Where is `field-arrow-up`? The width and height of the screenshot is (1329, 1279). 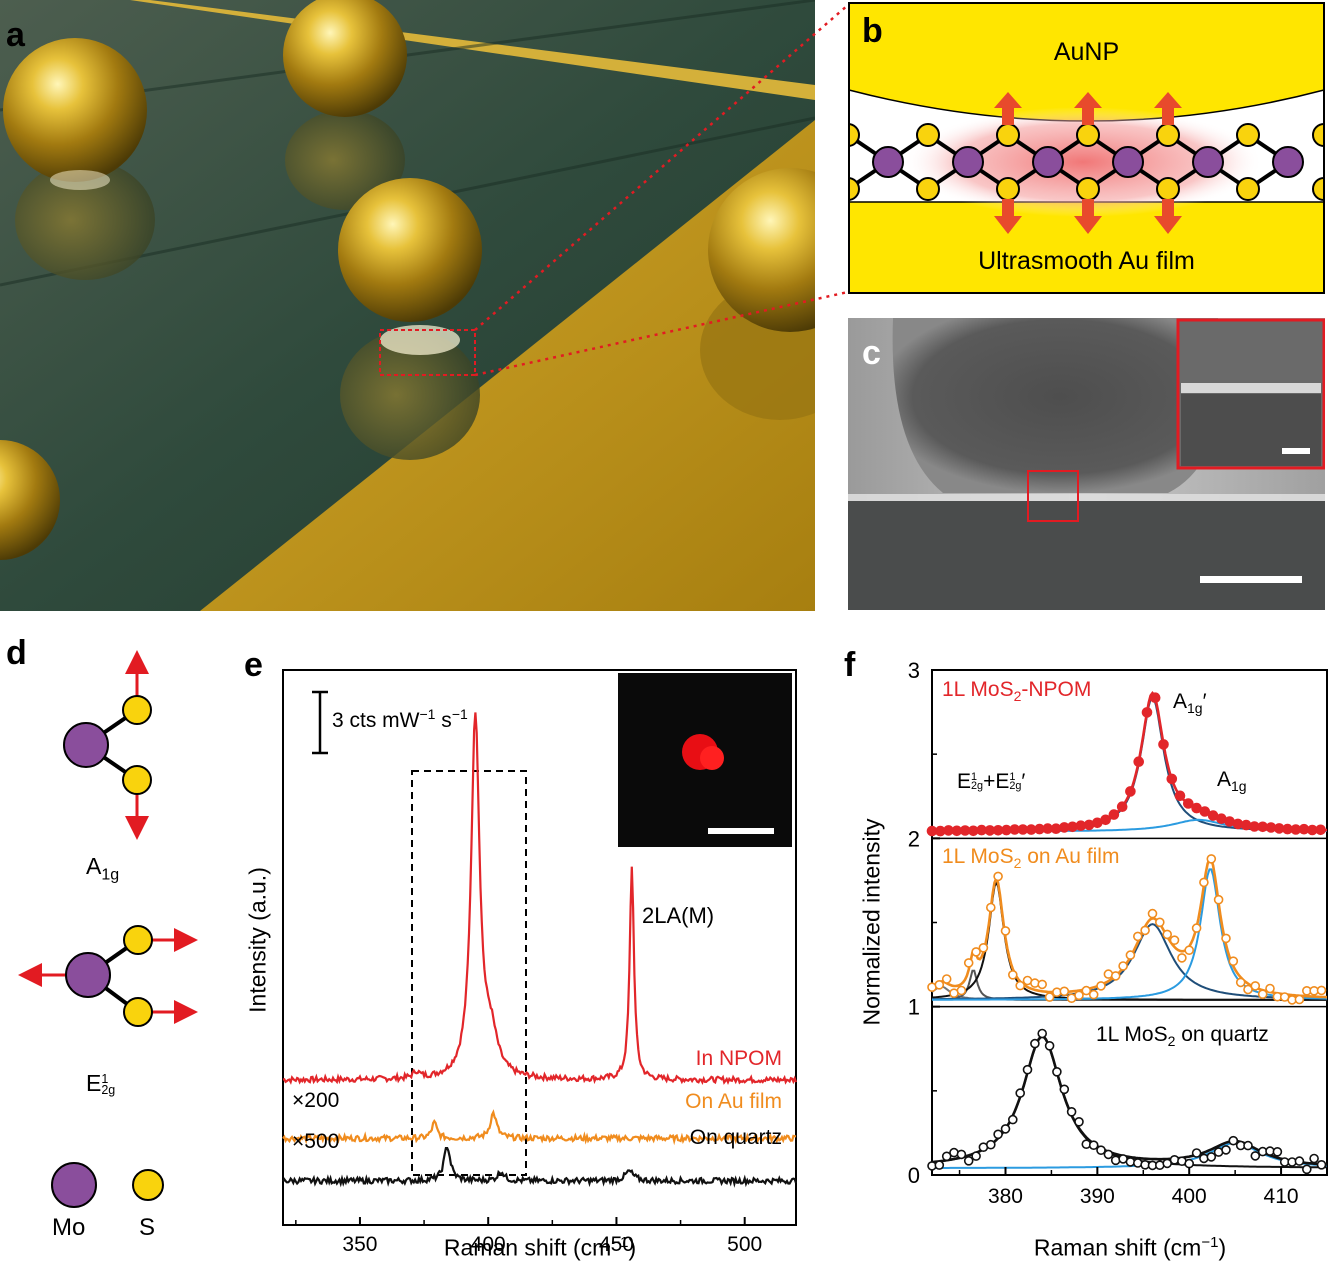 field-arrow-up is located at coordinates (1088, 115).